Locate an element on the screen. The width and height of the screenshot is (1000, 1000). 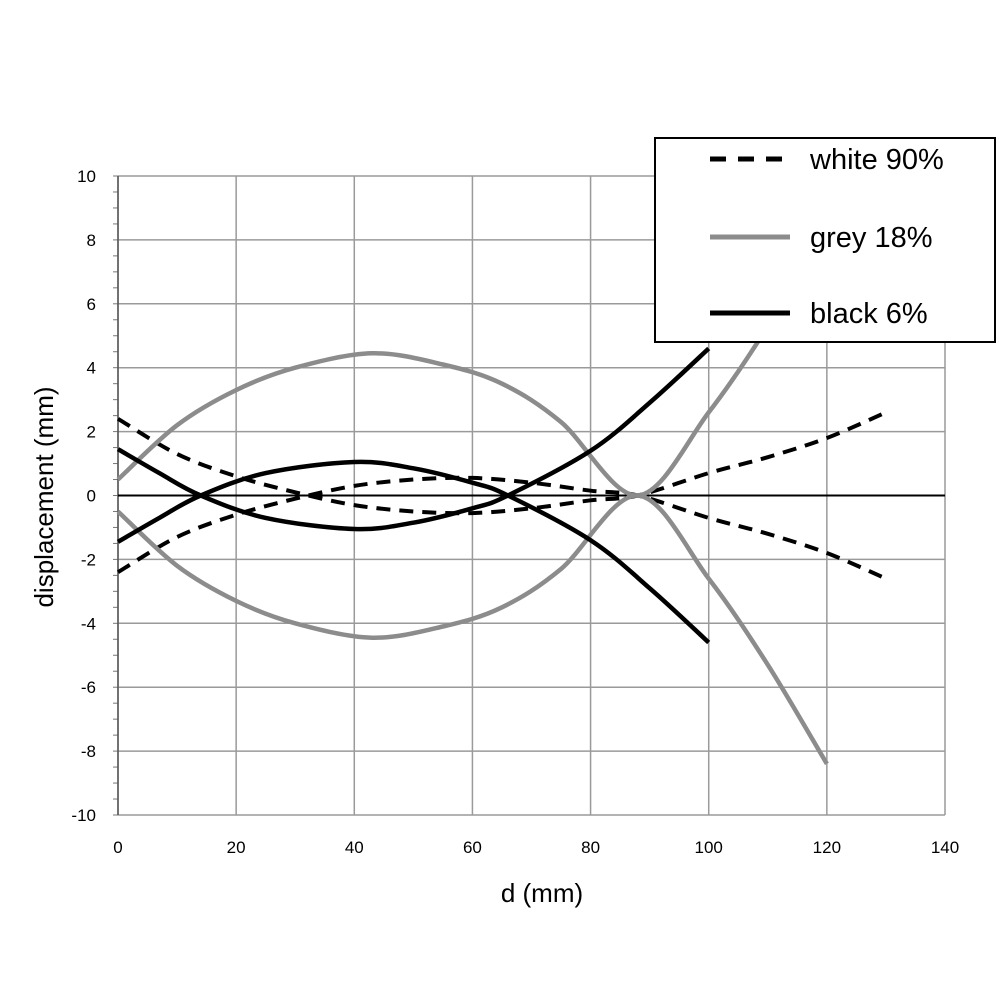
x-tick-label: 80 is located at coordinates (590, 847).